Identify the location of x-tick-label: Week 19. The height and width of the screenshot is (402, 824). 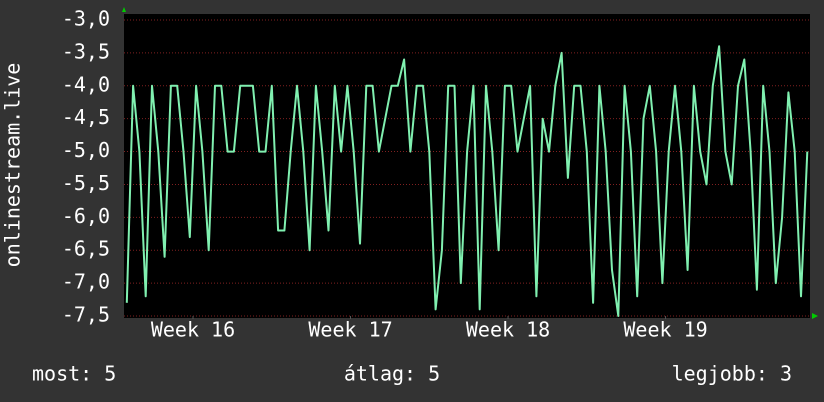
(665, 330).